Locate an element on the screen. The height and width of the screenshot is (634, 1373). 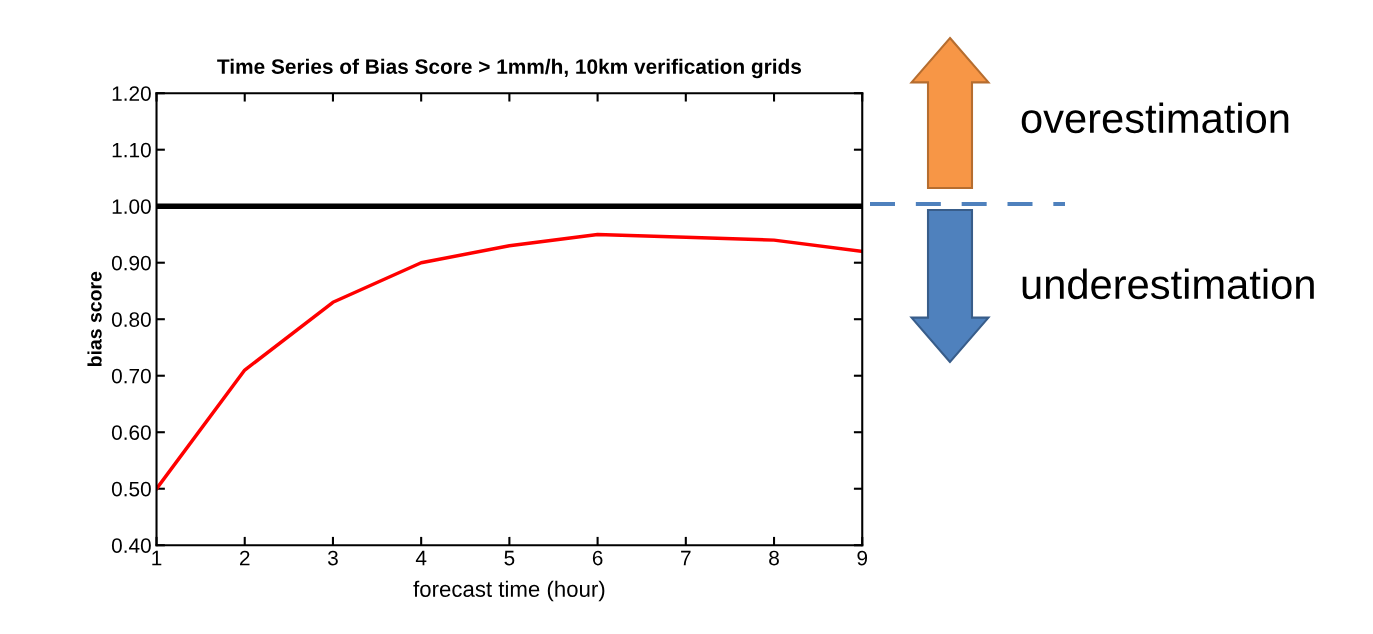
x-tick-label: 3 is located at coordinates (332, 558).